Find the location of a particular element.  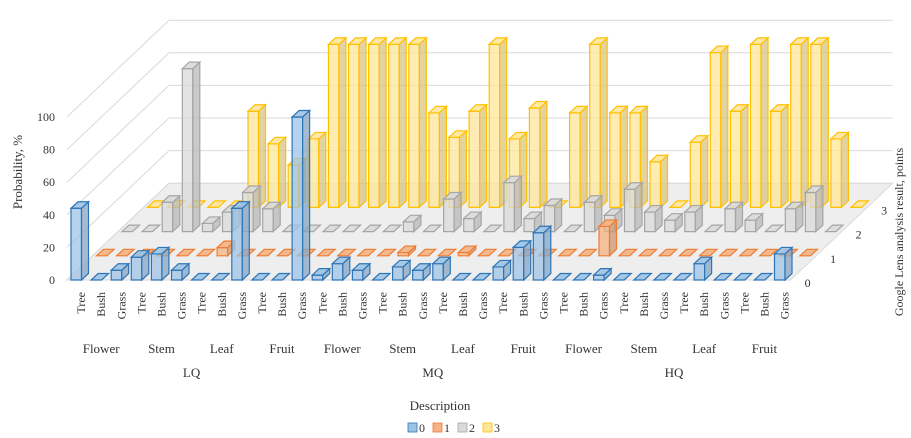

legend-swatch is located at coordinates (437, 427).